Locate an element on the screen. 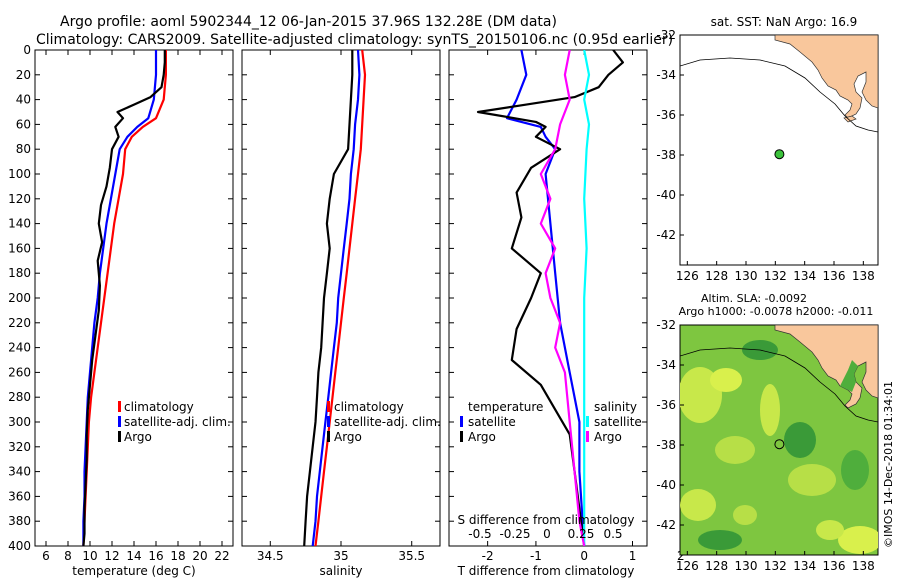 This screenshot has height=580, width=900. depth-tick-label: 80 is located at coordinates (23, 149).